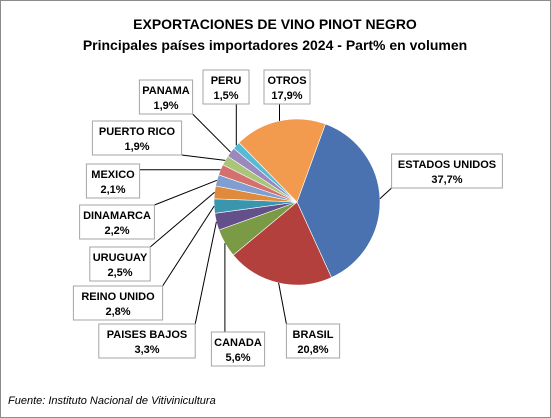  I want to click on slice-name-label: ESTADOS UNIDOS, so click(447, 165).